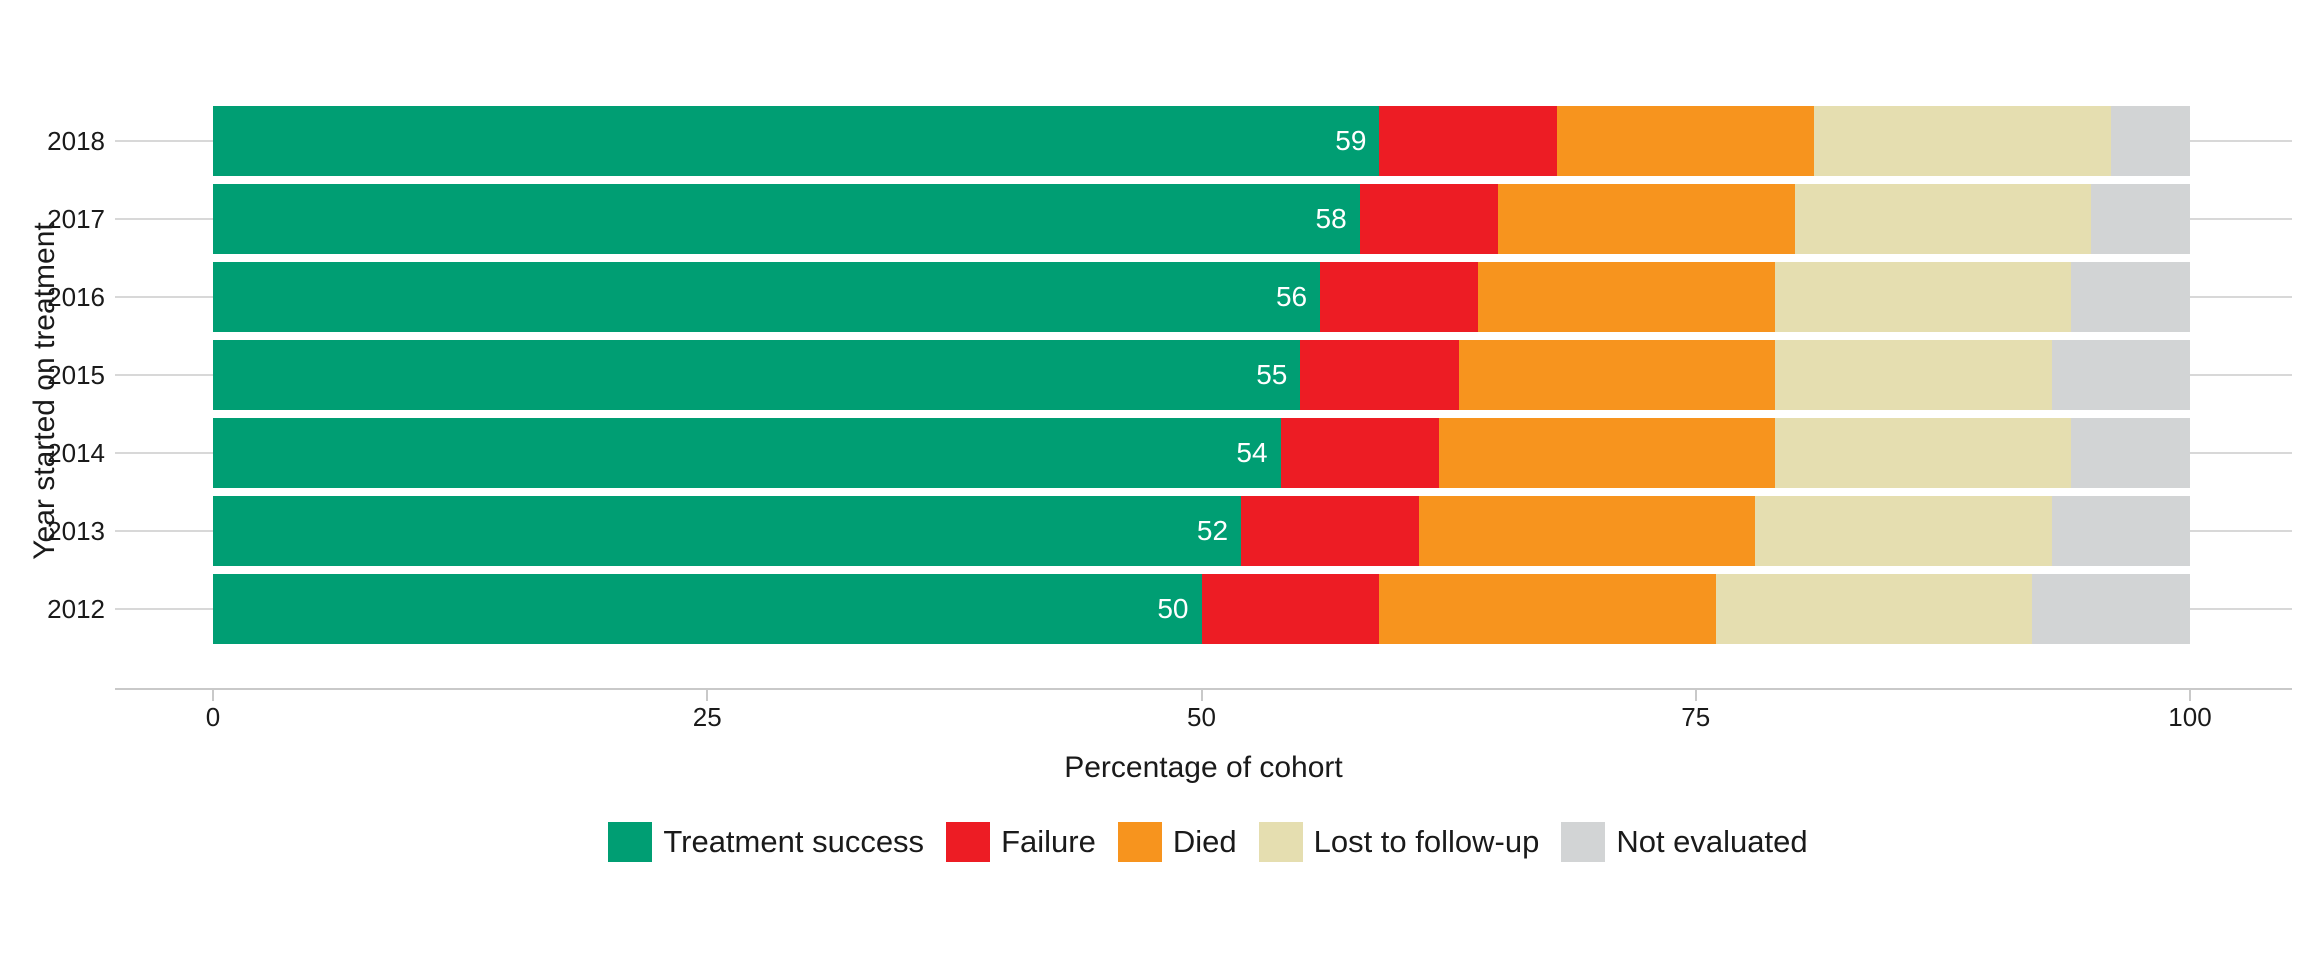 This screenshot has width=2304, height=960. What do you see at coordinates (1048, 841) in the screenshot?
I see `legend-label-failure: Failure` at bounding box center [1048, 841].